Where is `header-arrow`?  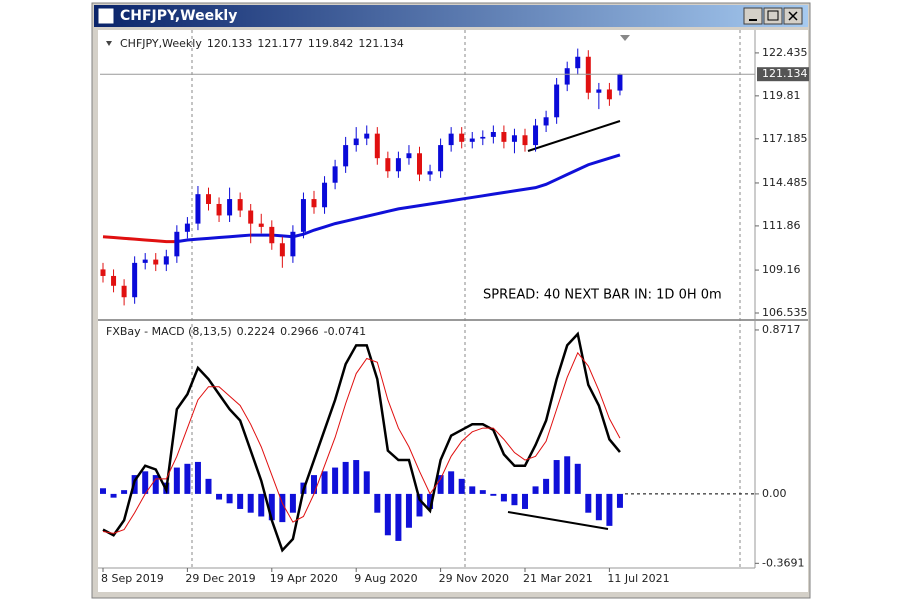
header-arrow is located at coordinates (109, 43).